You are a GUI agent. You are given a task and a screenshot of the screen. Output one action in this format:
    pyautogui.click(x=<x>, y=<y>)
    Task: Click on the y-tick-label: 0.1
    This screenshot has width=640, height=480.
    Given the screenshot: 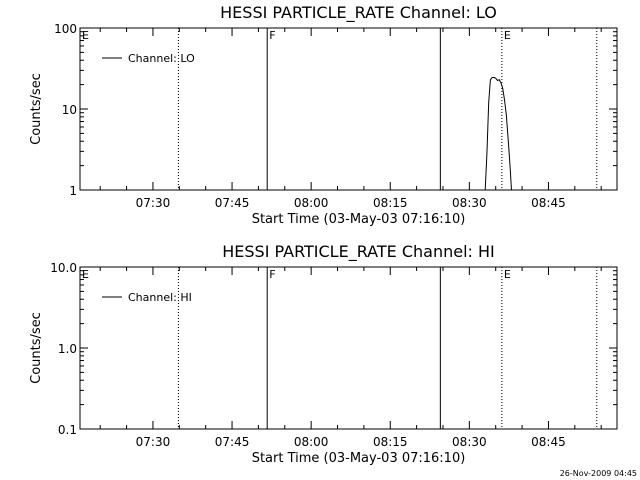 What is the action you would take?
    pyautogui.click(x=67, y=430)
    